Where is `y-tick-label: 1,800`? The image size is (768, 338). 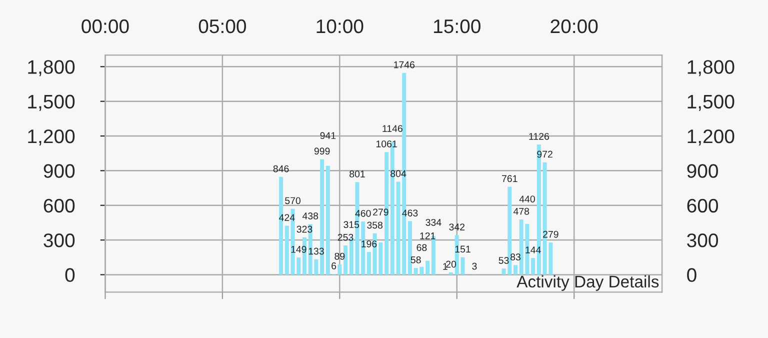
y-tick-label: 1,800 is located at coordinates (51, 68).